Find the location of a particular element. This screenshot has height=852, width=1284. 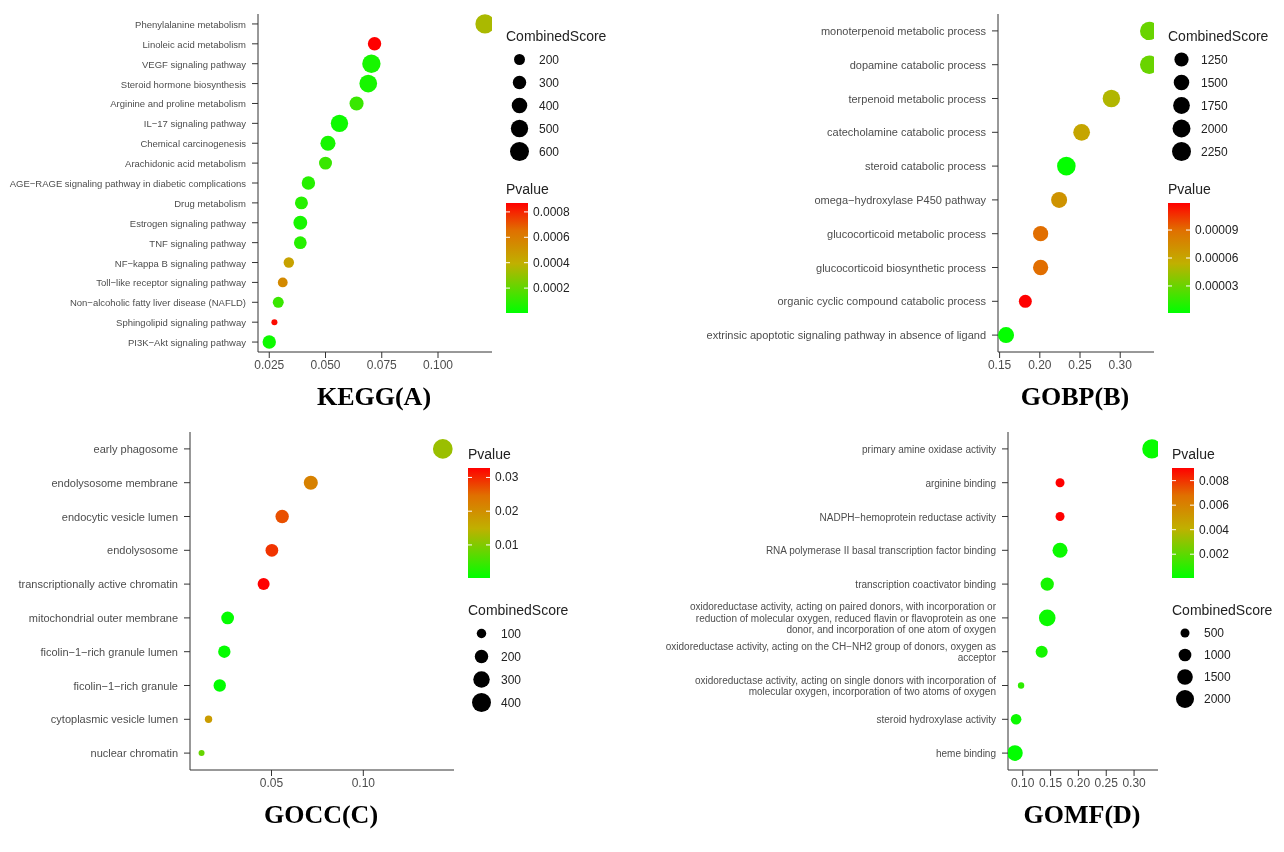

y-tick-label: dopamine catabolic process is located at coordinates (918, 64).